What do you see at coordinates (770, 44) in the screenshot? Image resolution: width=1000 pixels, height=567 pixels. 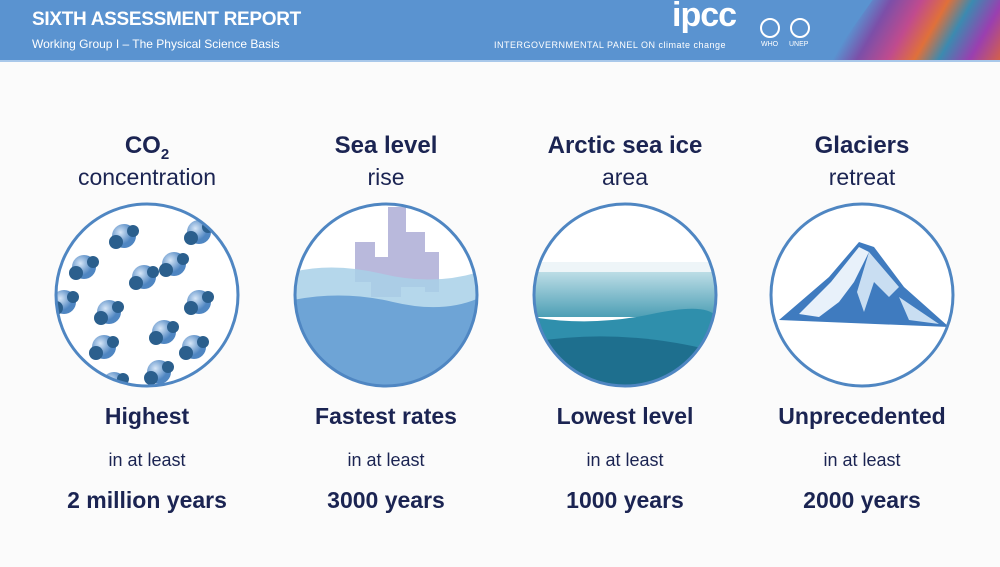 I see `who-label: WHO` at bounding box center [770, 44].